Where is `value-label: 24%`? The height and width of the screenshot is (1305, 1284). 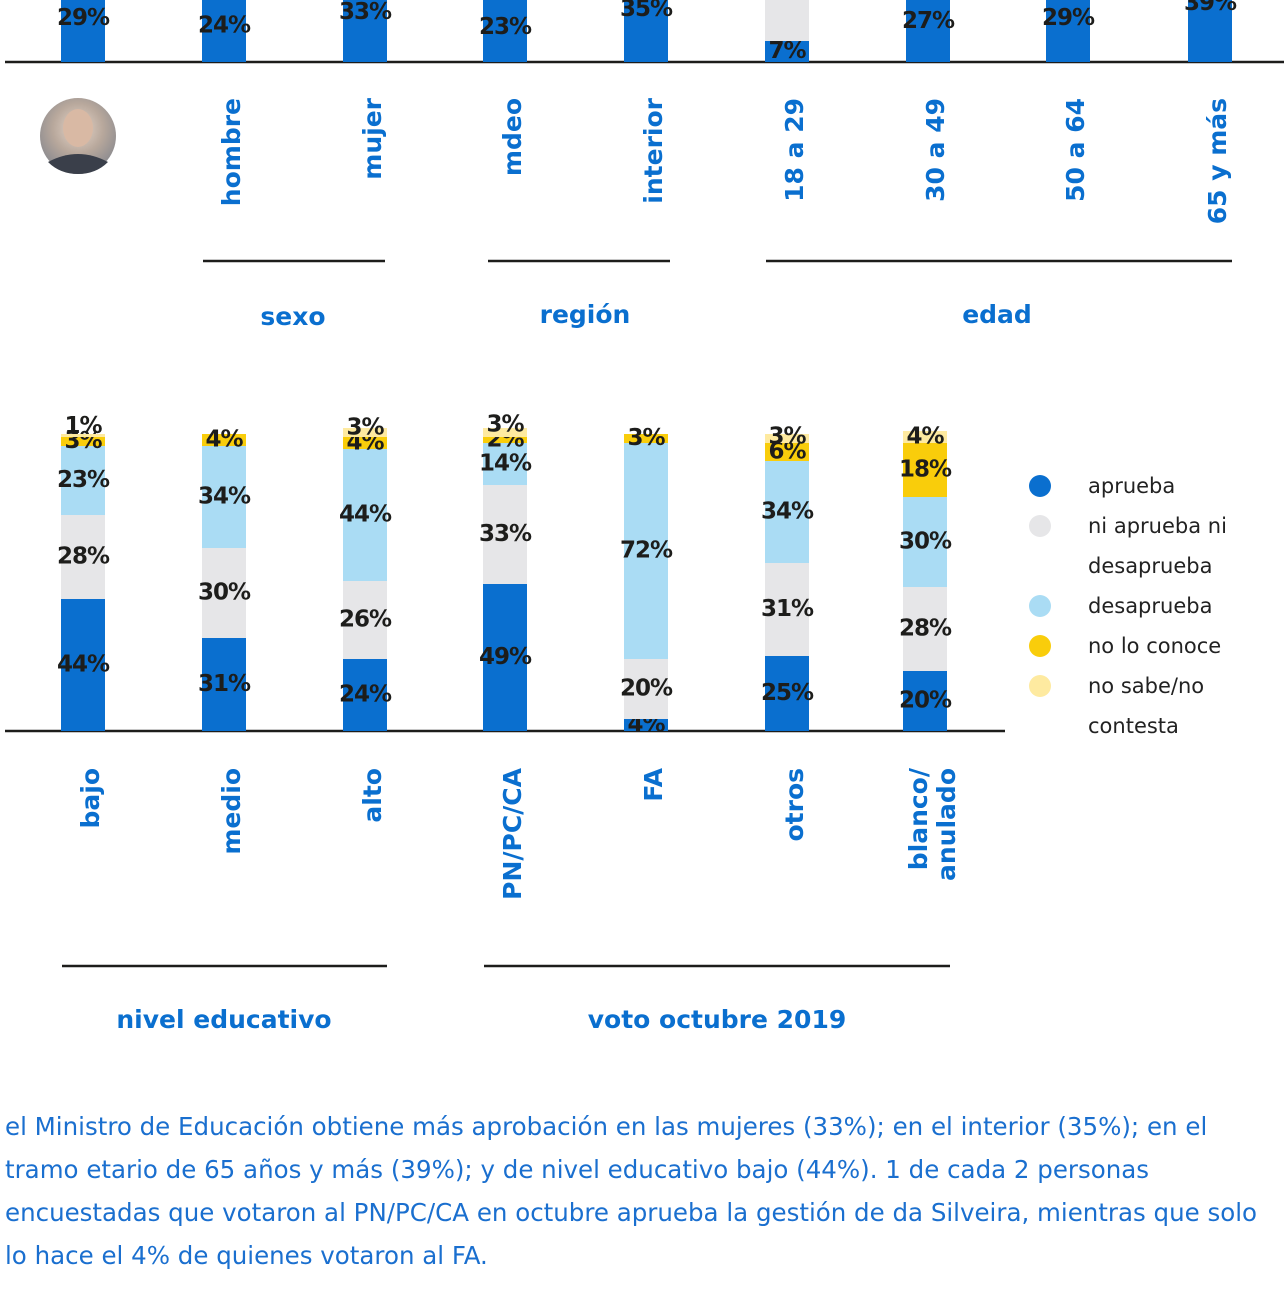
value-label: 24% is located at coordinates (365, 695).